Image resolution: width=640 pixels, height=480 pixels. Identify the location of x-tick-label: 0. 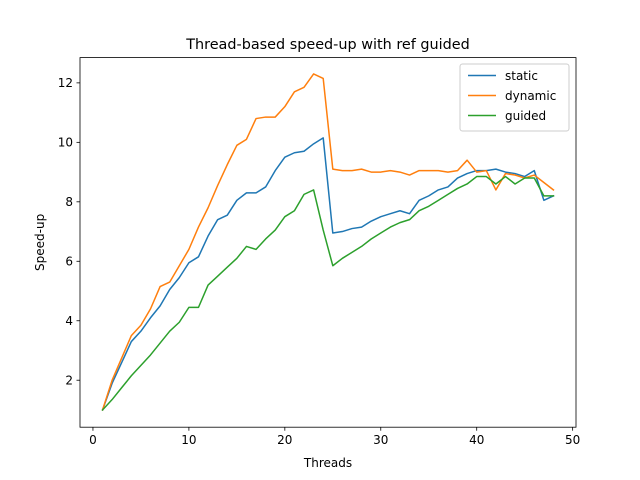
(93, 440).